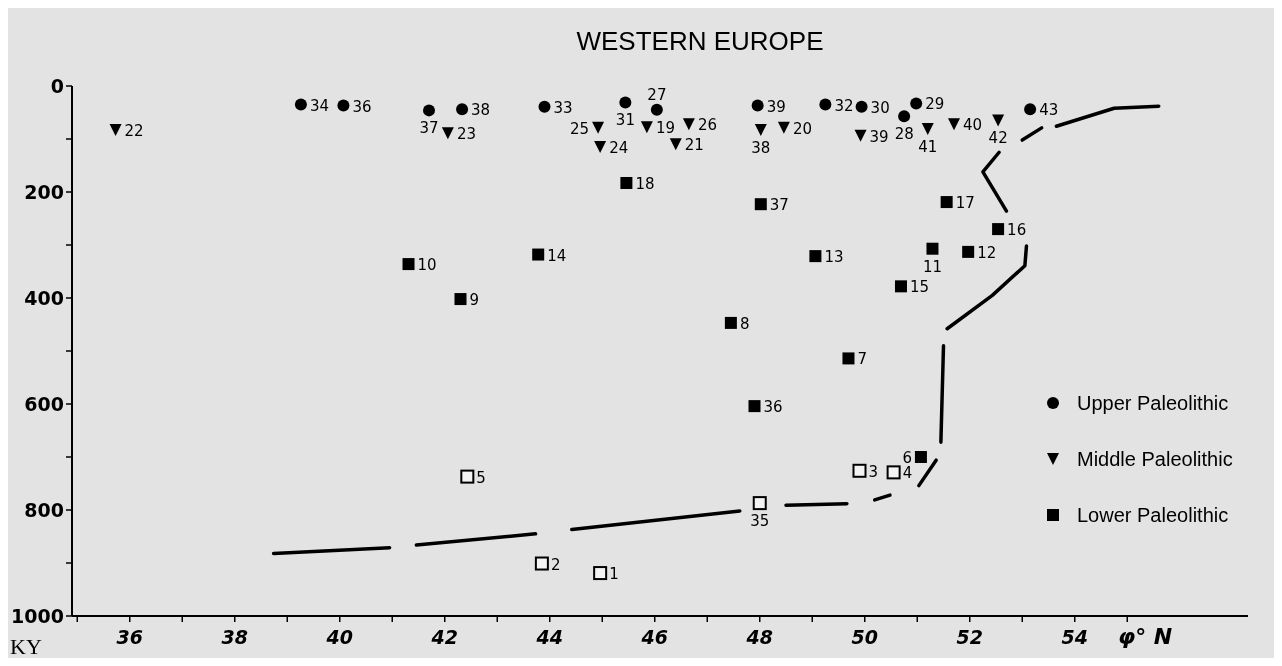 The width and height of the screenshot is (1282, 666). I want to click on x-tick-label: 44, so click(549, 637).